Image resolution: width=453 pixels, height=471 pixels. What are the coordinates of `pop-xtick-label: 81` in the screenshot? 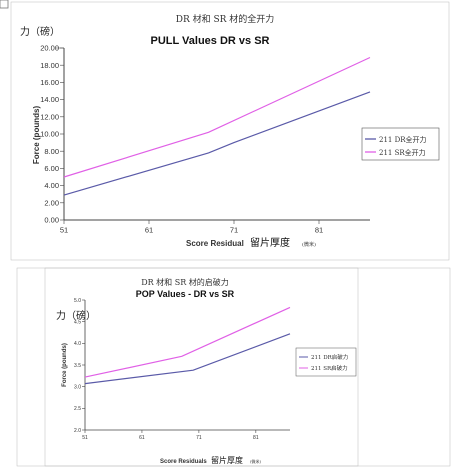 It's located at (256, 438).